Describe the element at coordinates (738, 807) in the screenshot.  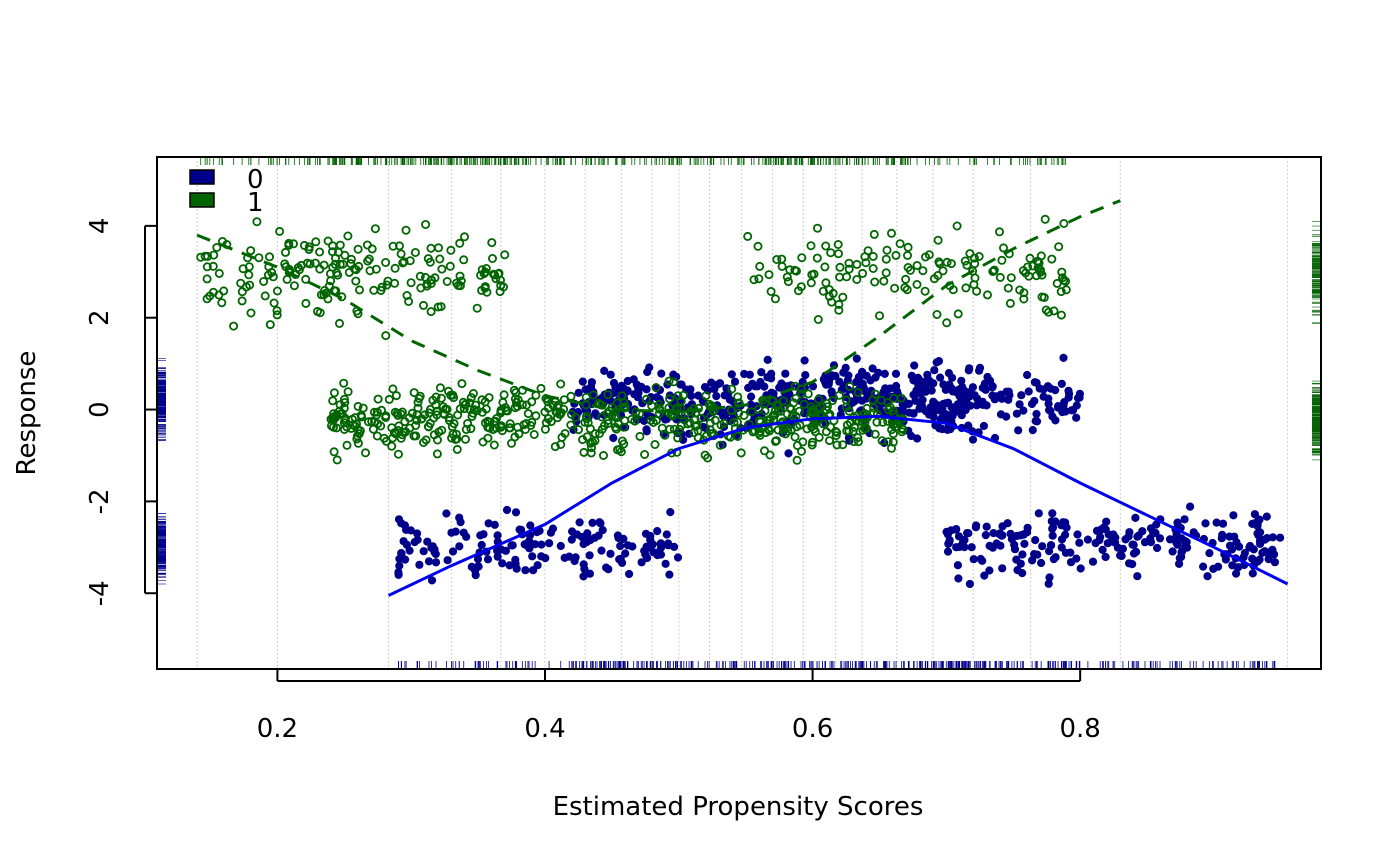
I see `x-axis-label: Estimated Propensity Scores` at that location.